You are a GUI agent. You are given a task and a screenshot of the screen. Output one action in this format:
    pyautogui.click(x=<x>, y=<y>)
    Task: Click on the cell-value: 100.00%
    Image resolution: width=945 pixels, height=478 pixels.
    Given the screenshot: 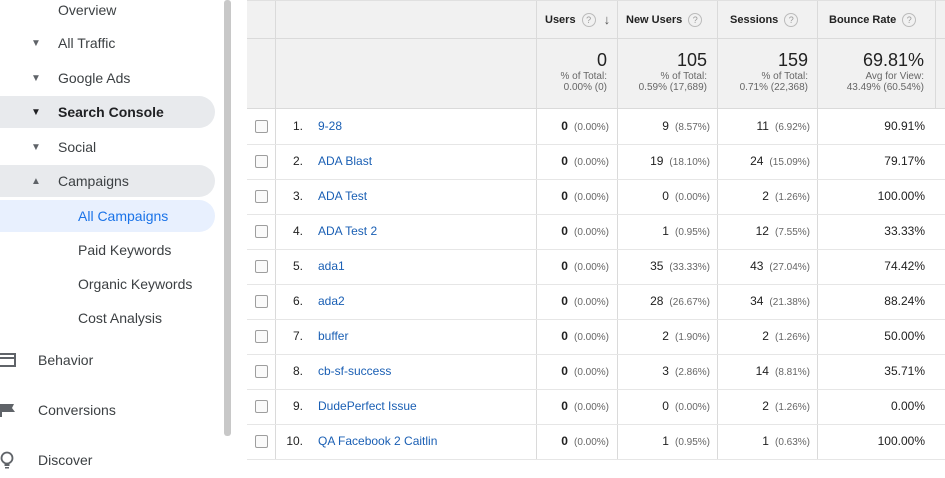 What is the action you would take?
    pyautogui.click(x=901, y=196)
    